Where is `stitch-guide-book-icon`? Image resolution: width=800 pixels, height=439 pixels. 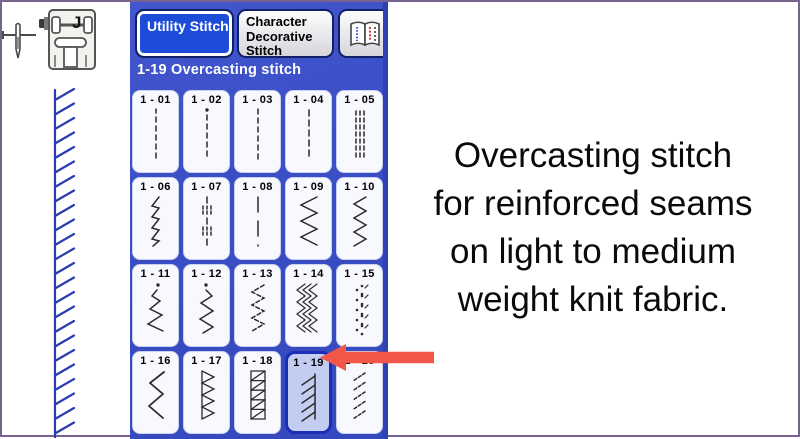 stitch-guide-book-icon is located at coordinates (365, 34).